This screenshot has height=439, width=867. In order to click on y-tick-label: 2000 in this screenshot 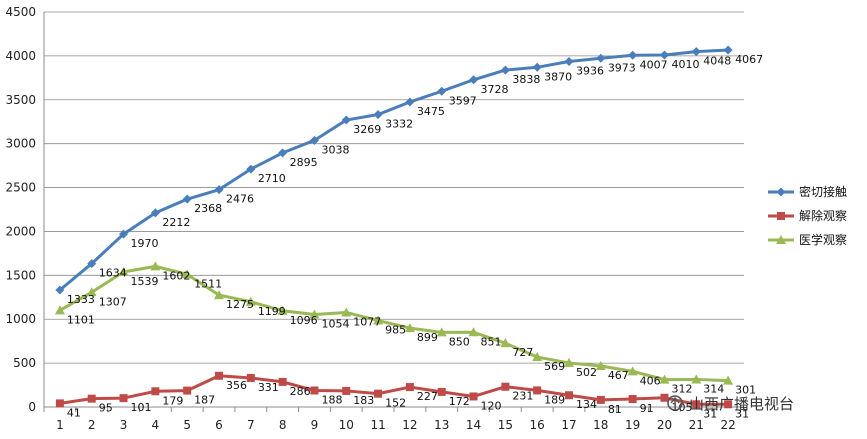, I will do `click(20, 231)`.